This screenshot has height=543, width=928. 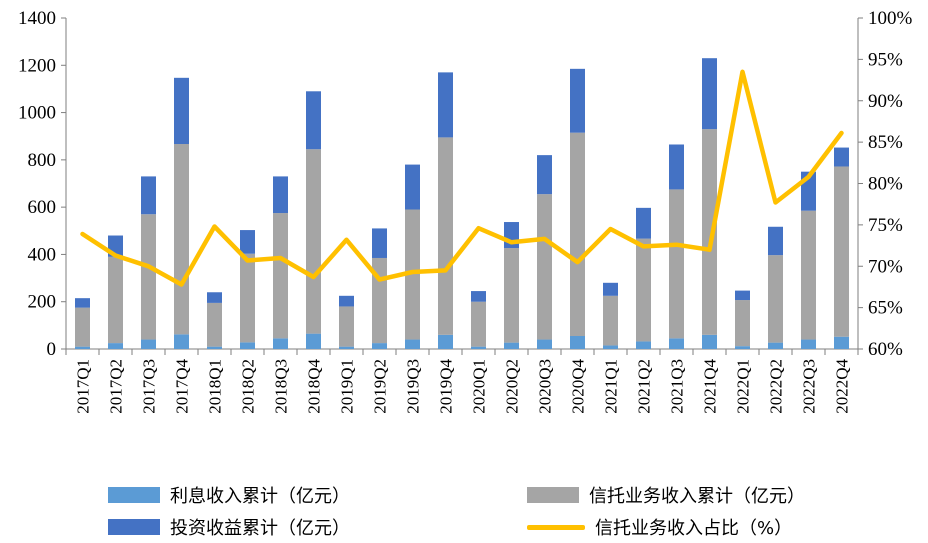 I want to click on bar-interest-2018Q1, so click(x=214, y=347).